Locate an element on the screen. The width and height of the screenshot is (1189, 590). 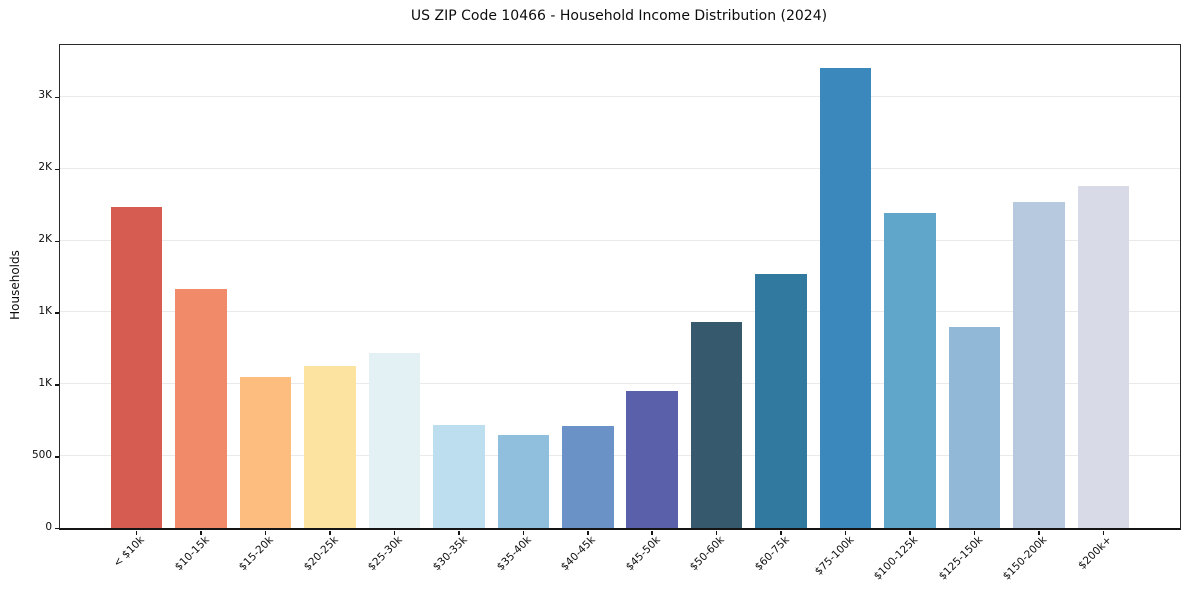
x-tick-label: $50-60k is located at coordinates (708, 554).